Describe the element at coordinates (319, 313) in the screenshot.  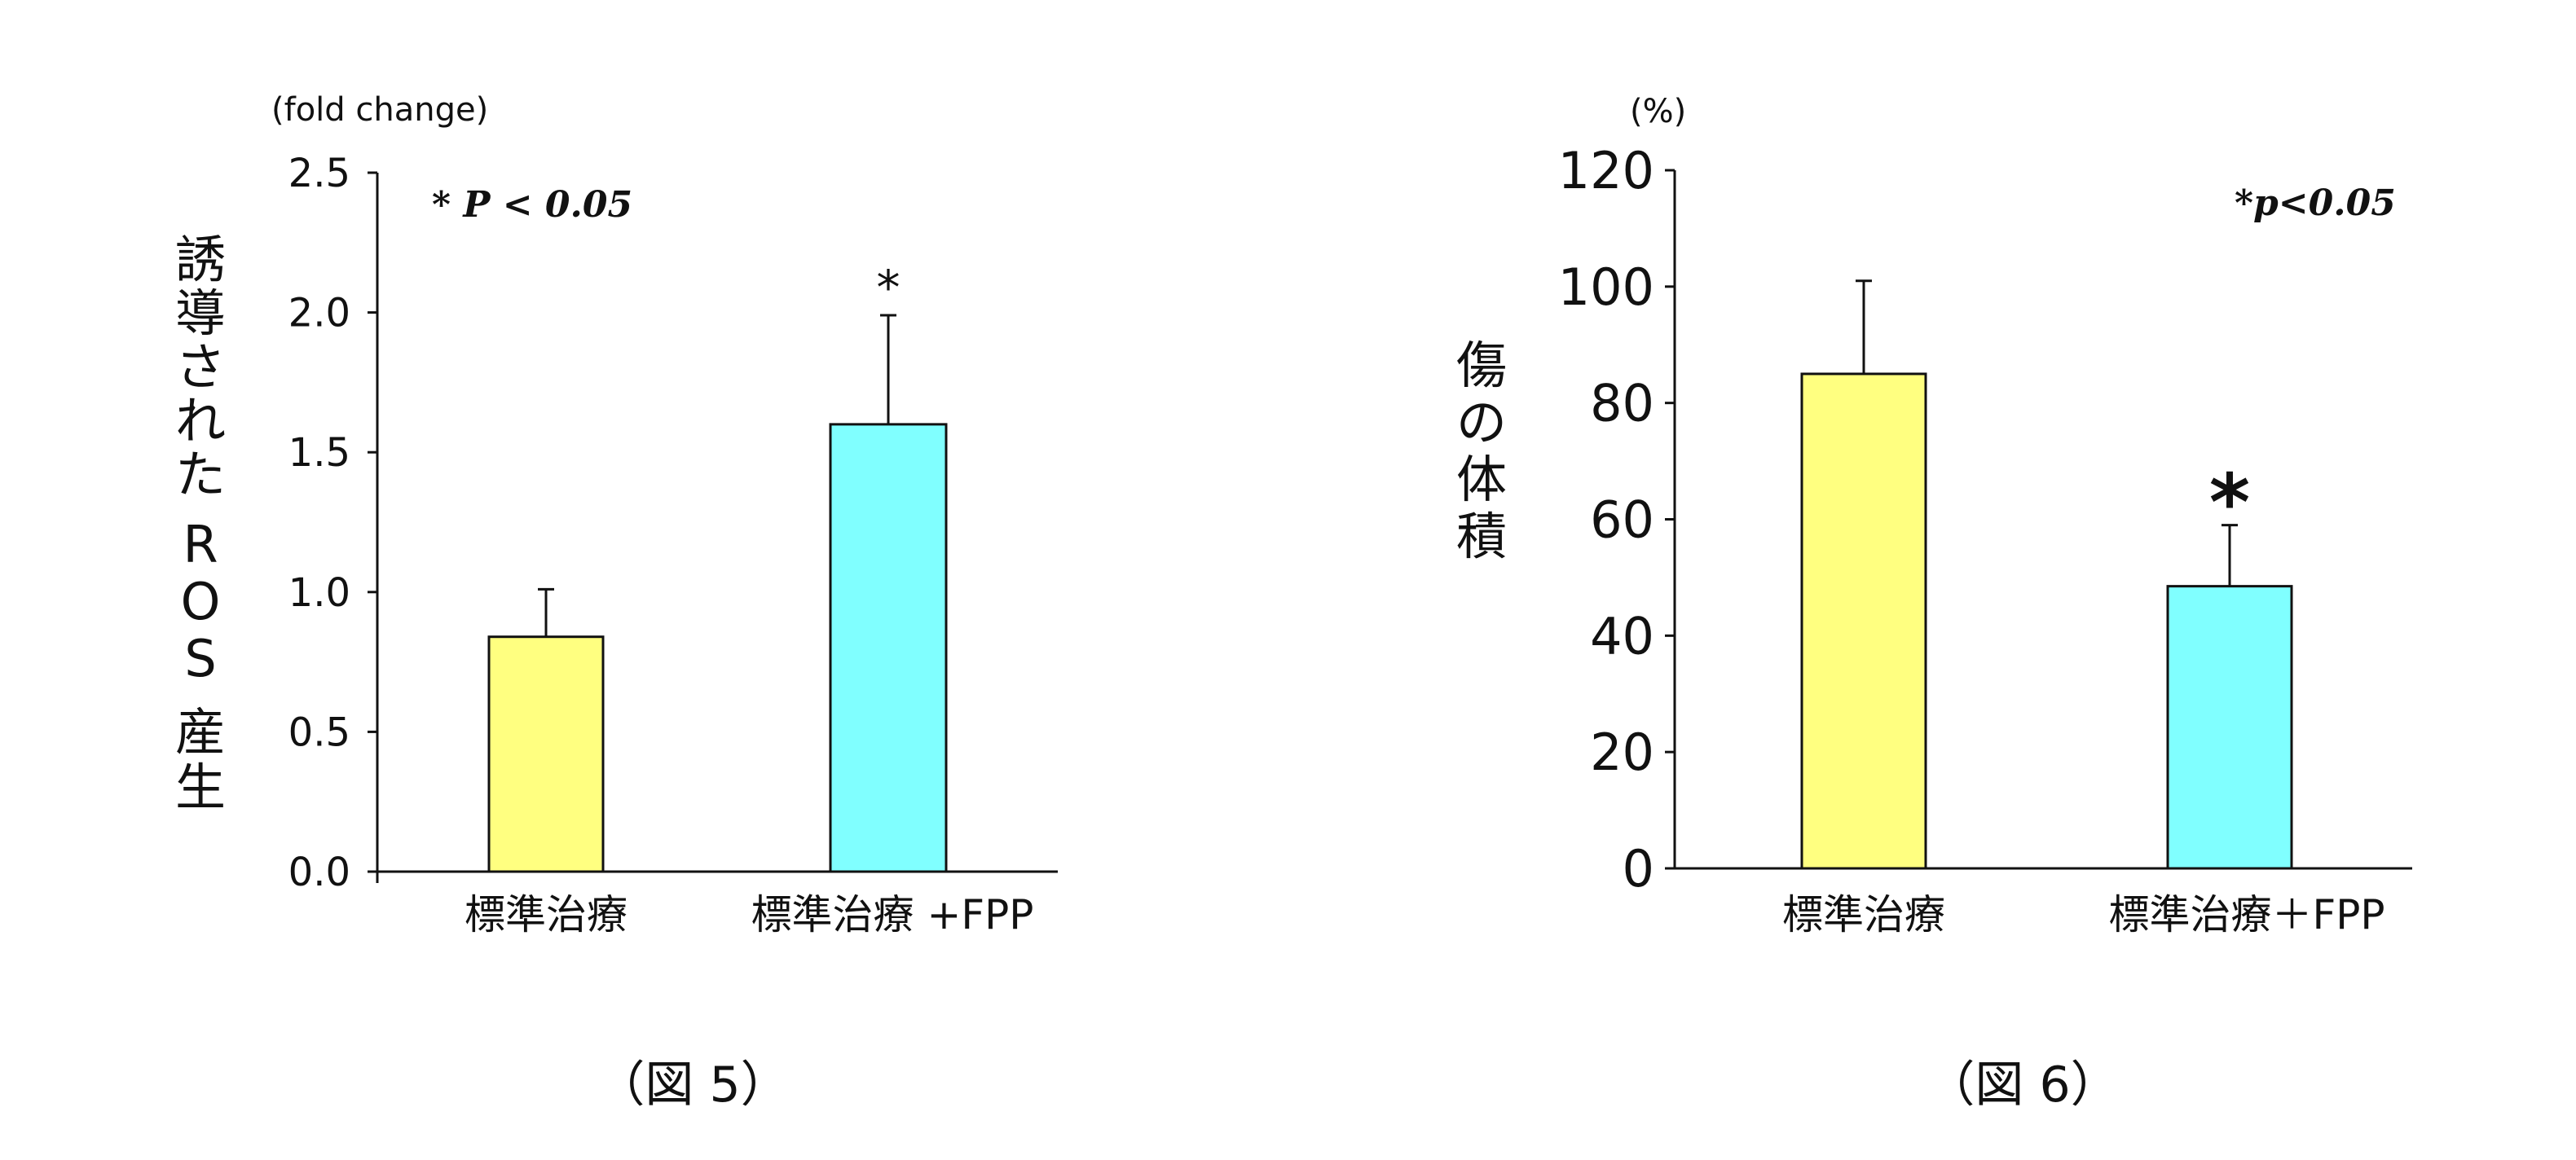
I see `fig5-y-tick-label: 2.0` at that location.